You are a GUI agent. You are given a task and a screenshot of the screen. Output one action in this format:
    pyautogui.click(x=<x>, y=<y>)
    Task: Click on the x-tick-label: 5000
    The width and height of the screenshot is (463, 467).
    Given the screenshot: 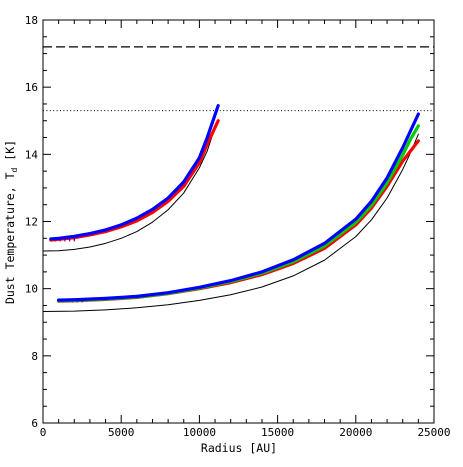 What is the action you would take?
    pyautogui.click(x=121, y=432)
    